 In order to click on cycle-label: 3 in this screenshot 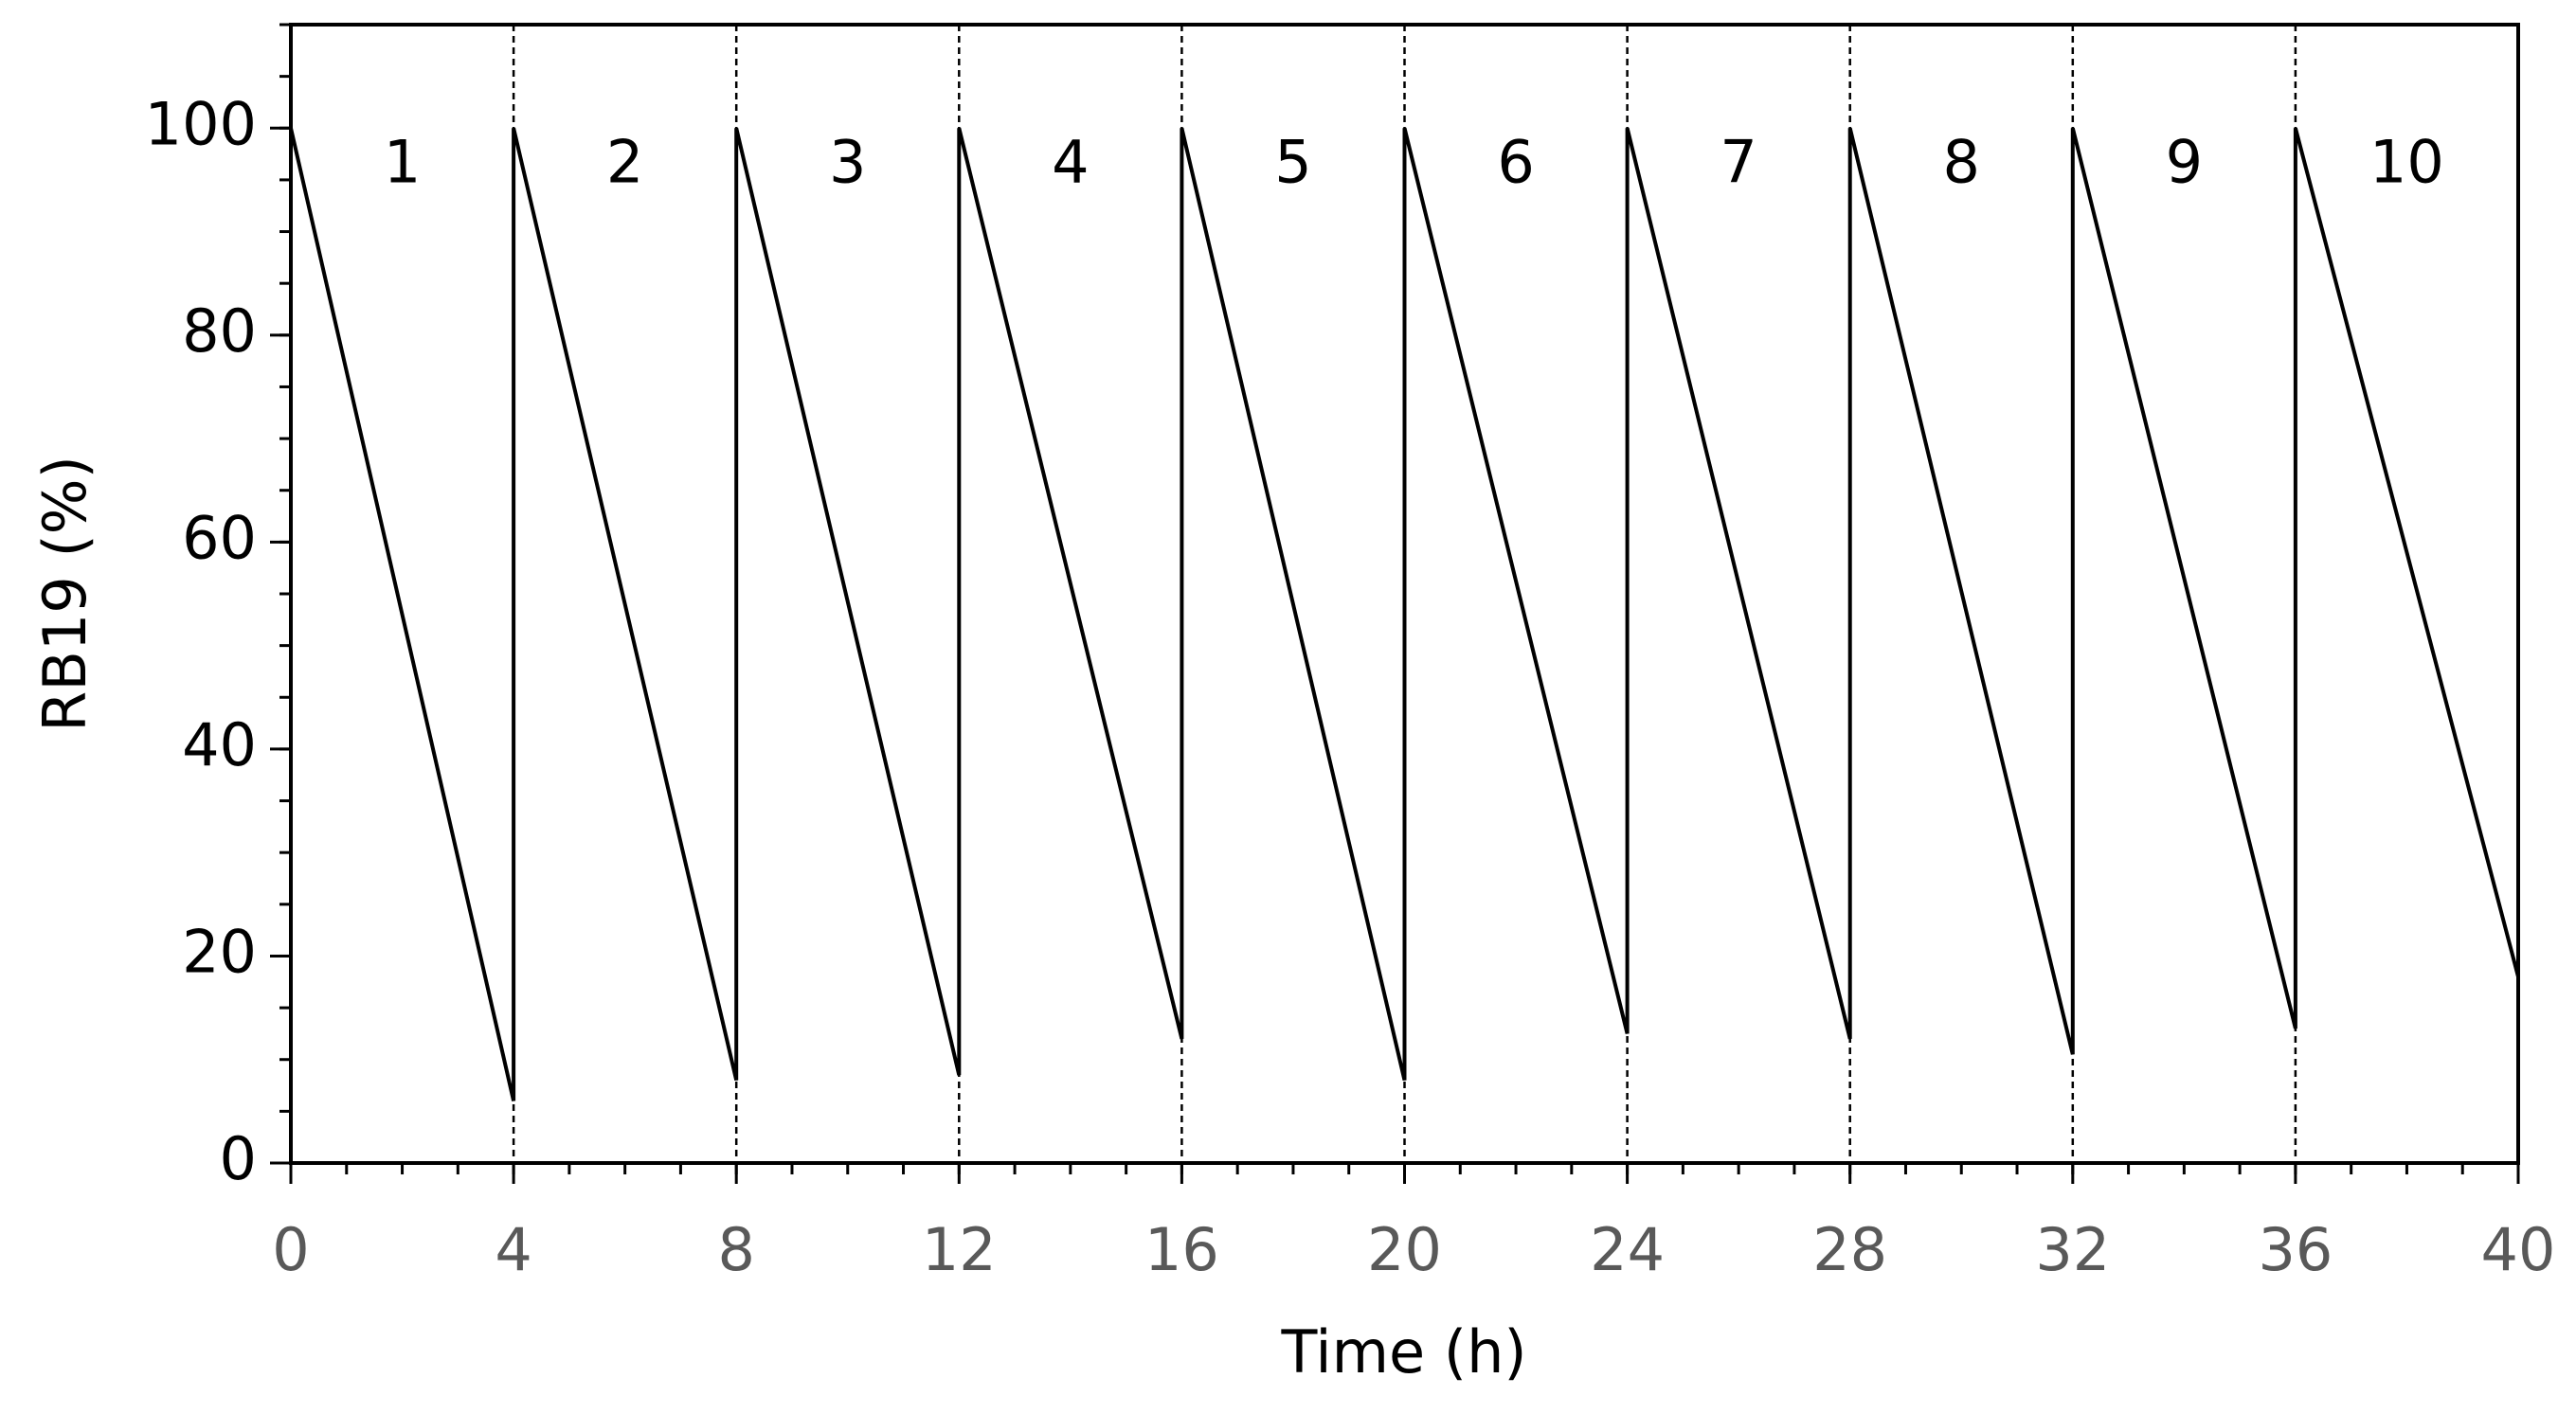, I will do `click(847, 161)`.